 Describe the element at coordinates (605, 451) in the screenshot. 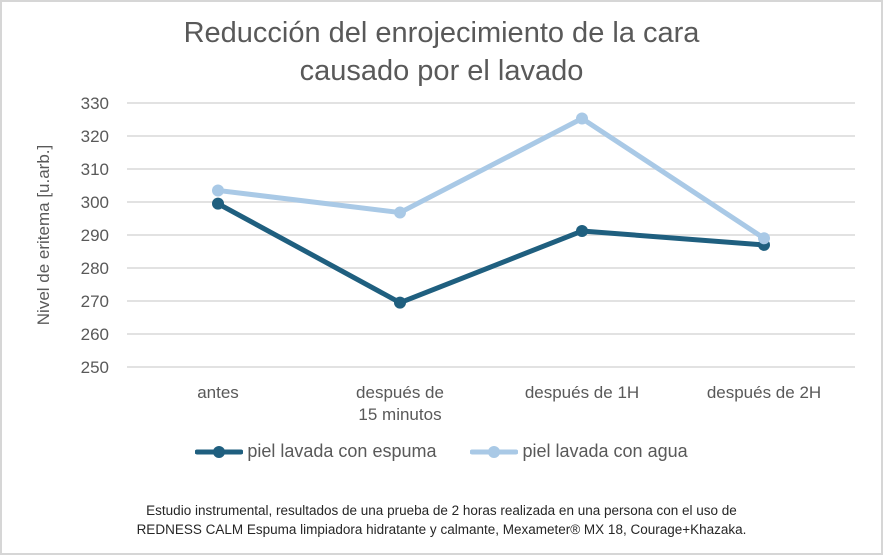

I see `legend-label-agua: piel lavada con agua` at that location.